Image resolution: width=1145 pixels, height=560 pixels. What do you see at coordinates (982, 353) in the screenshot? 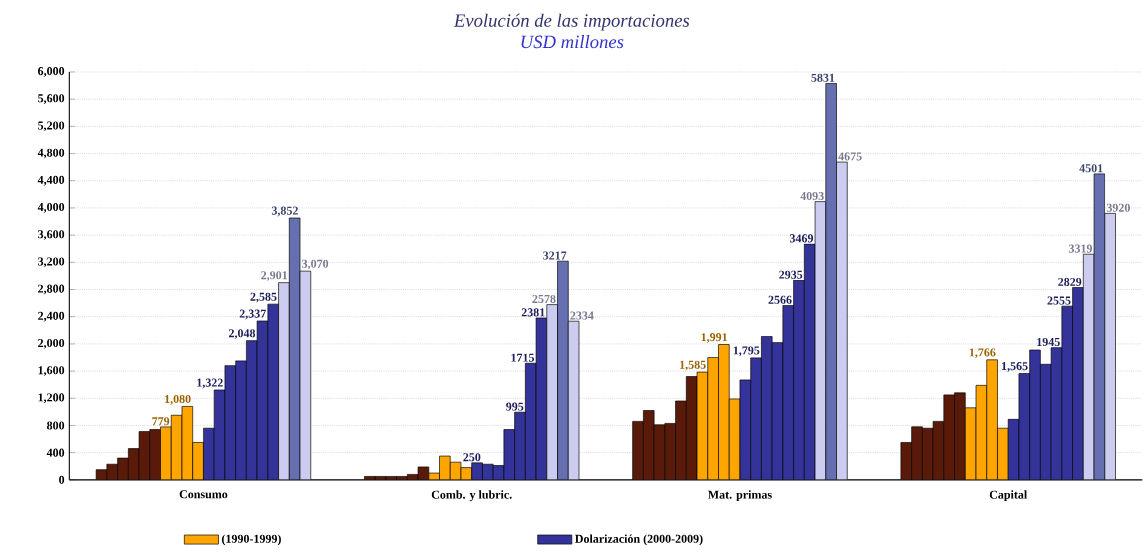
I see `data-label: 1,766` at bounding box center [982, 353].